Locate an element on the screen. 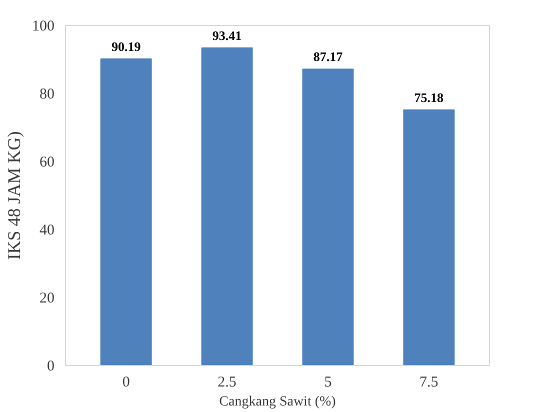  data-label: 87.17 is located at coordinates (328, 56).